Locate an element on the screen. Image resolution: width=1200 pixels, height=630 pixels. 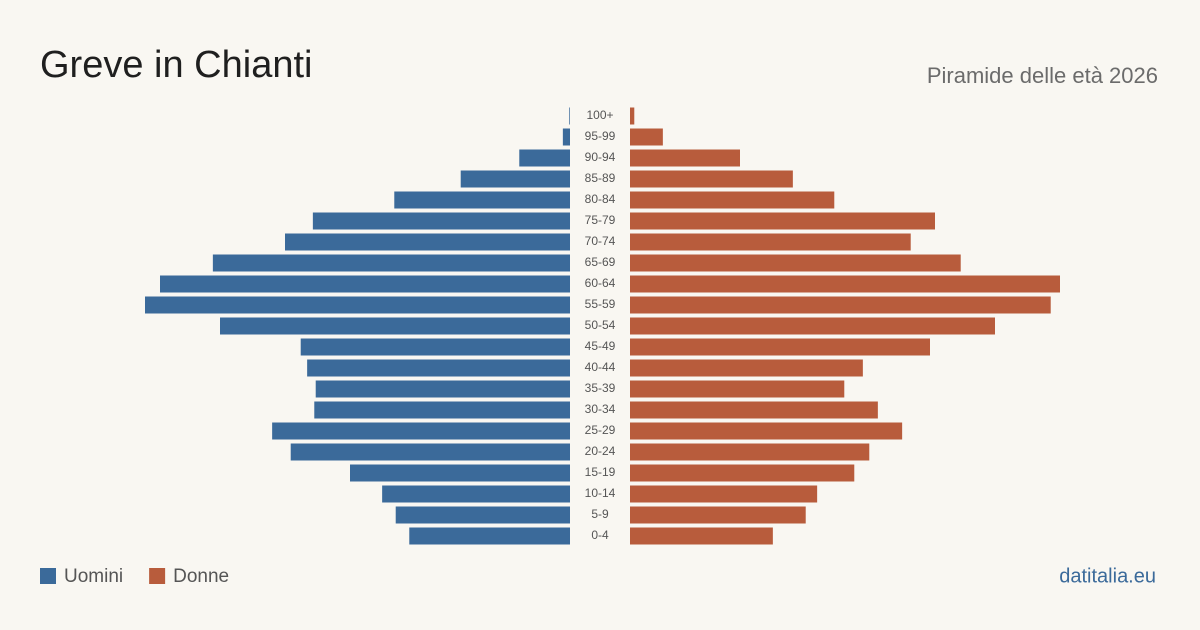
category-label: 75-79 is located at coordinates (600, 220).